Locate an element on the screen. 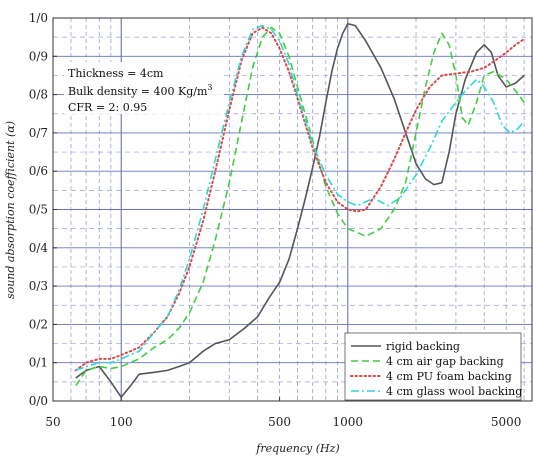  legend-label: rigid backing is located at coordinates (423, 346).